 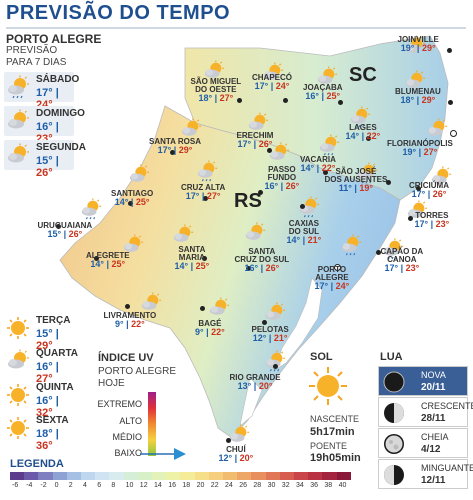 What do you see at coordinates (363, 127) in the screenshot?
I see `city-name: LAGES` at bounding box center [363, 127].